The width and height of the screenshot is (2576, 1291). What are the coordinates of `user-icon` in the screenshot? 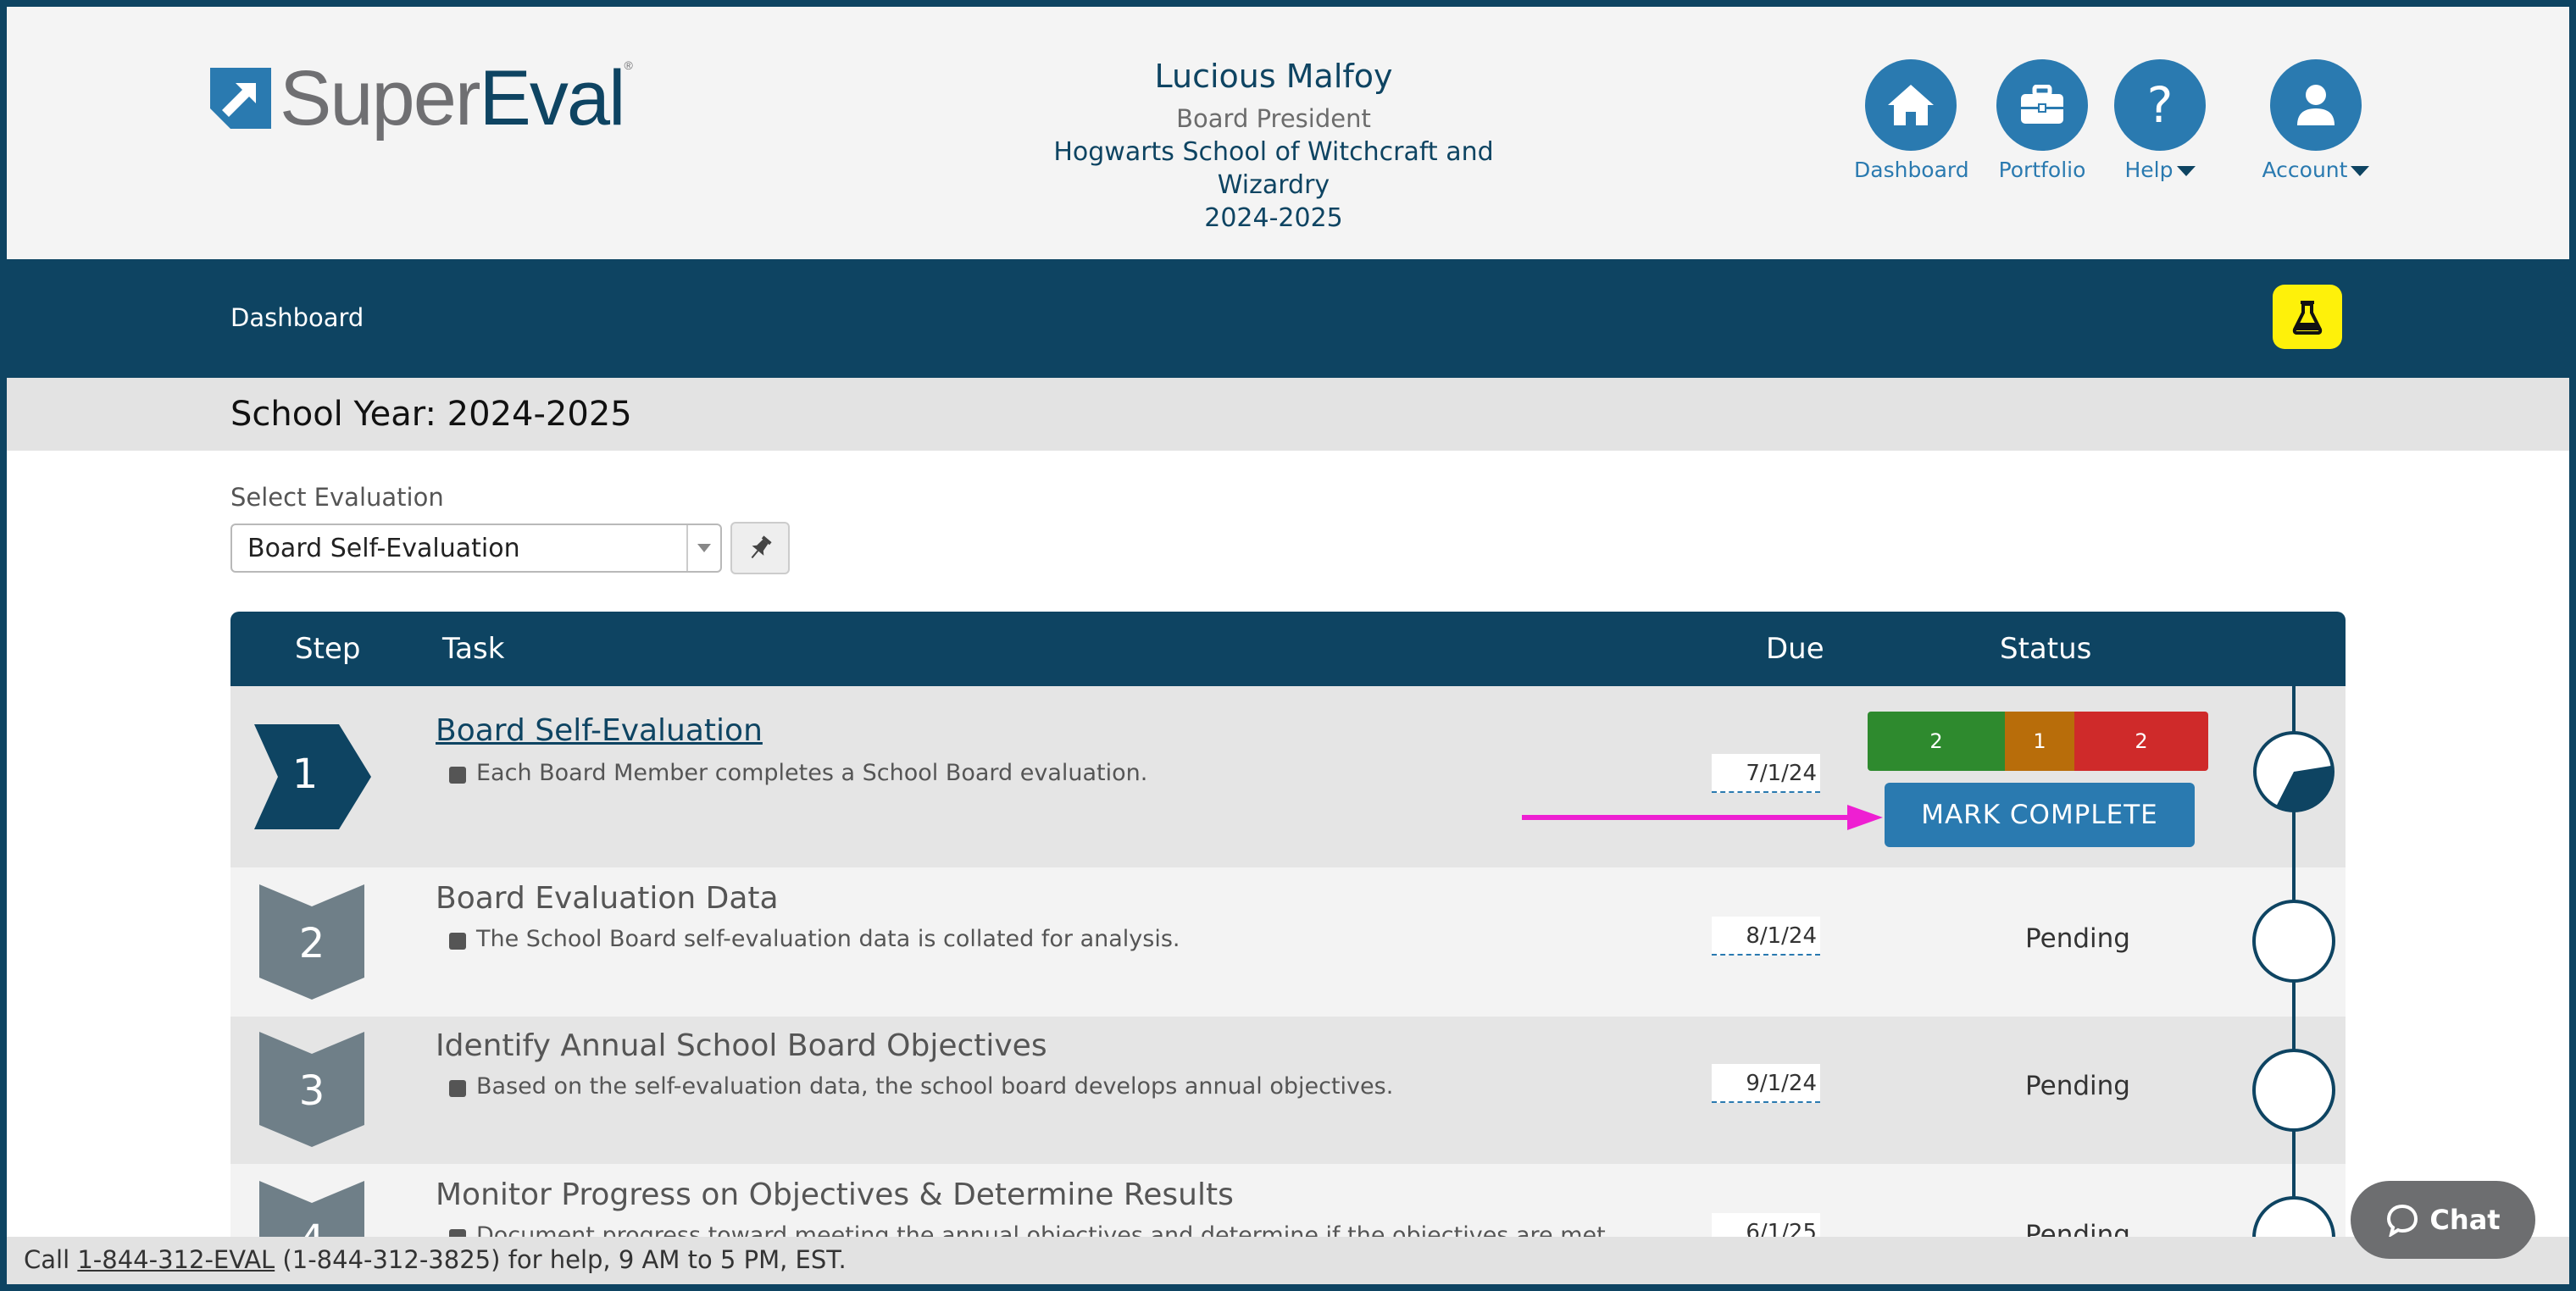 It's located at (2316, 105).